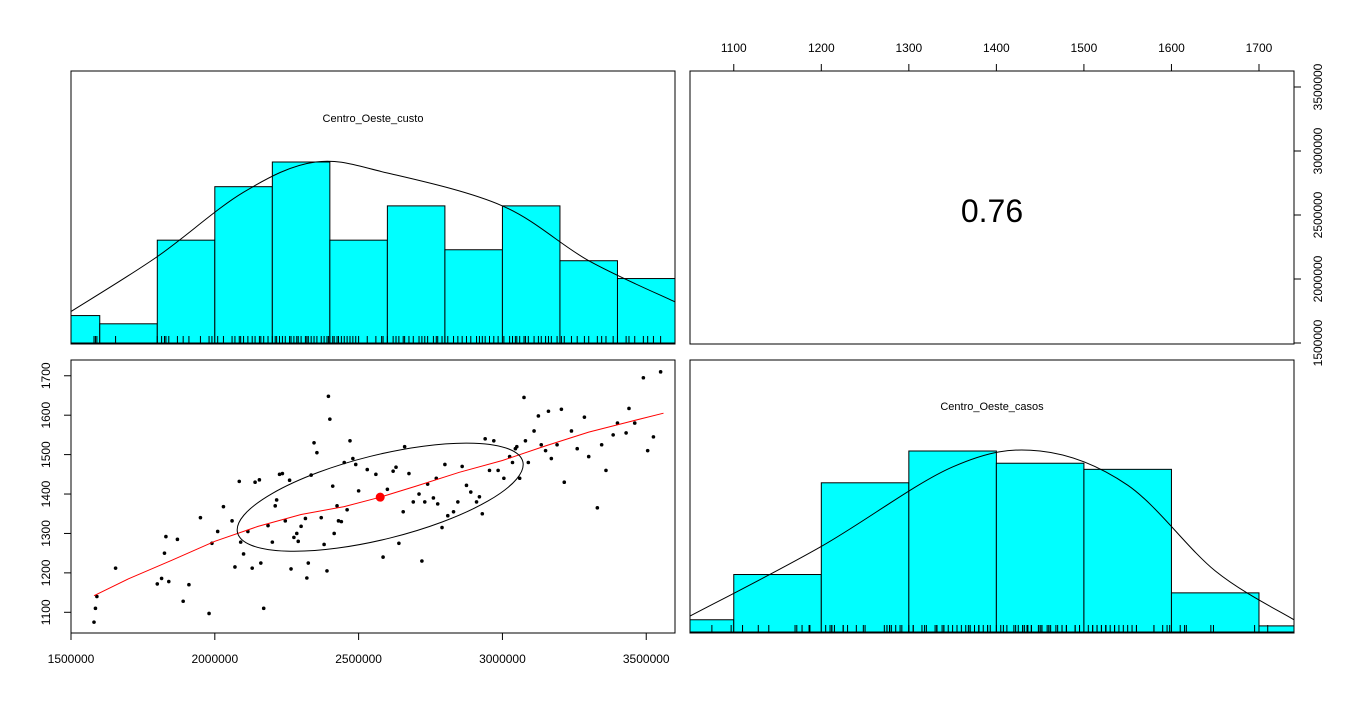 The image size is (1366, 705). Describe the element at coordinates (734, 48) in the screenshot. I see `top-tick-label: 1100` at that location.